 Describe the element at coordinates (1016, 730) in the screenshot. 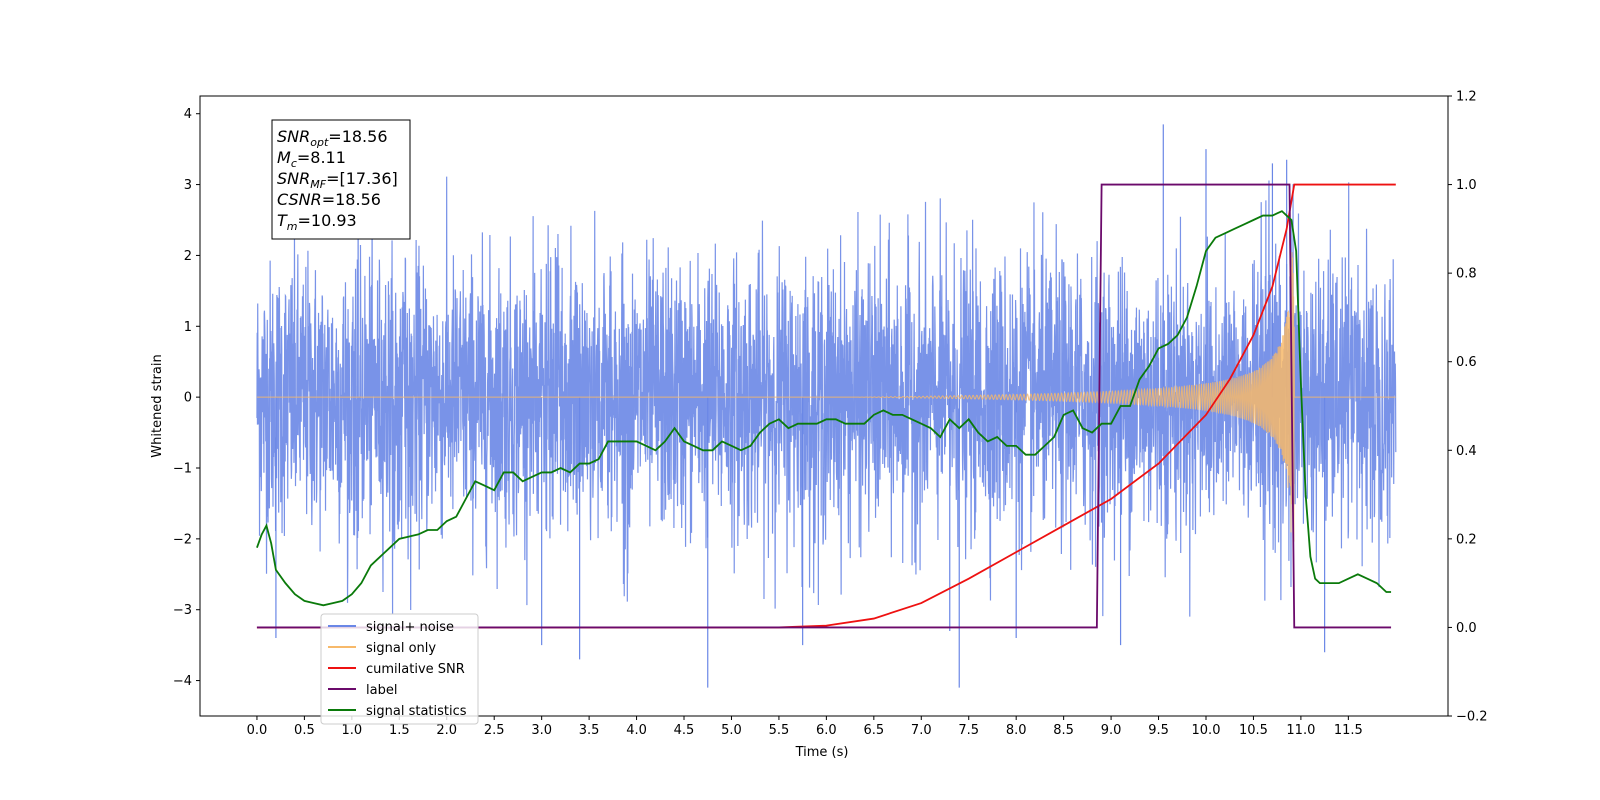

I see `x-tick-label: 8.0` at that location.